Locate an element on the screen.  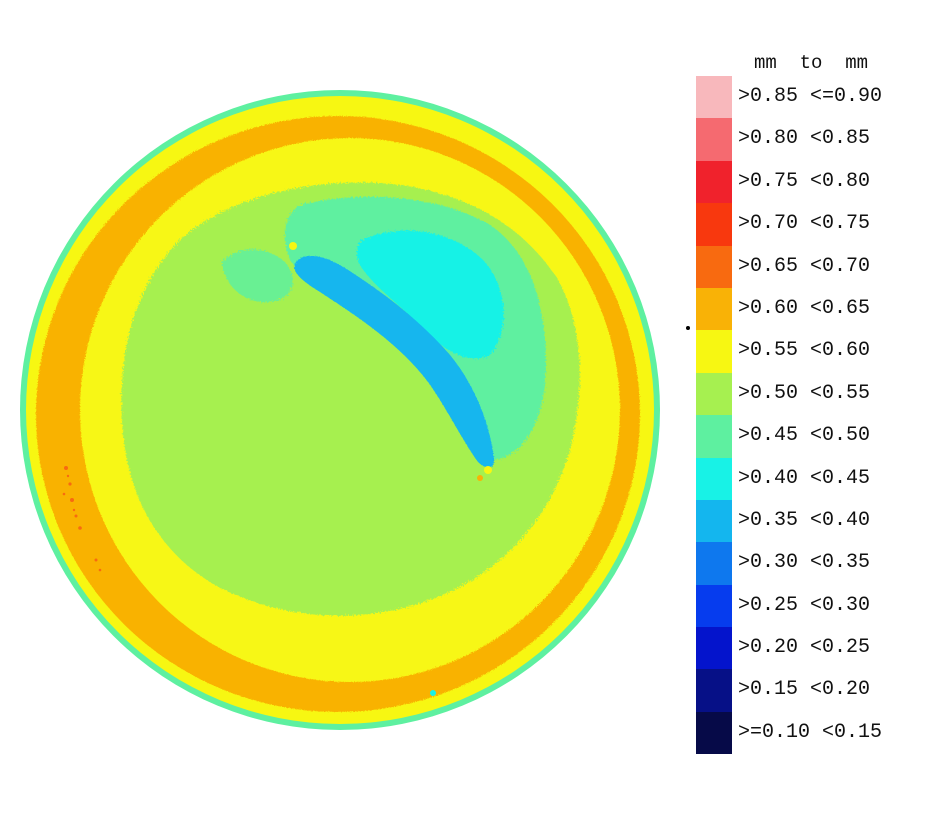
legend-label: >0.85 <=0.90 is located at coordinates (810, 96).